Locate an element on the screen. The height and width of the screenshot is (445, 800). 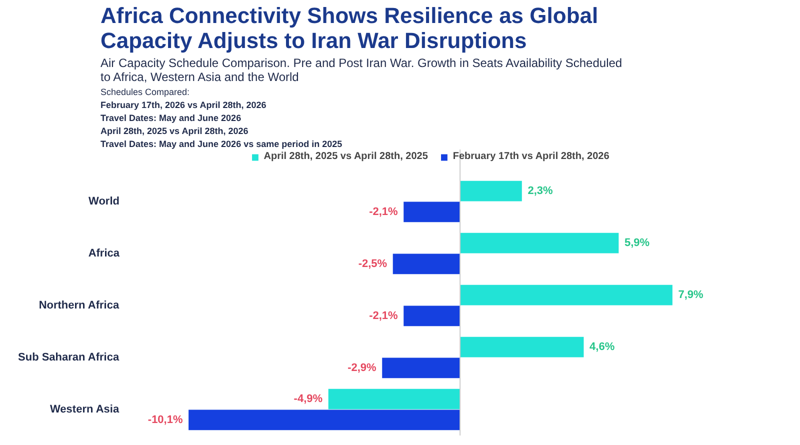
chart-subtitle: Air Capacity Schedule Comparison. Pre and Post Iran War. Growth in Seats Availability Scheduled to Africa, Western Asia and the World is located at coordinates (361, 70).